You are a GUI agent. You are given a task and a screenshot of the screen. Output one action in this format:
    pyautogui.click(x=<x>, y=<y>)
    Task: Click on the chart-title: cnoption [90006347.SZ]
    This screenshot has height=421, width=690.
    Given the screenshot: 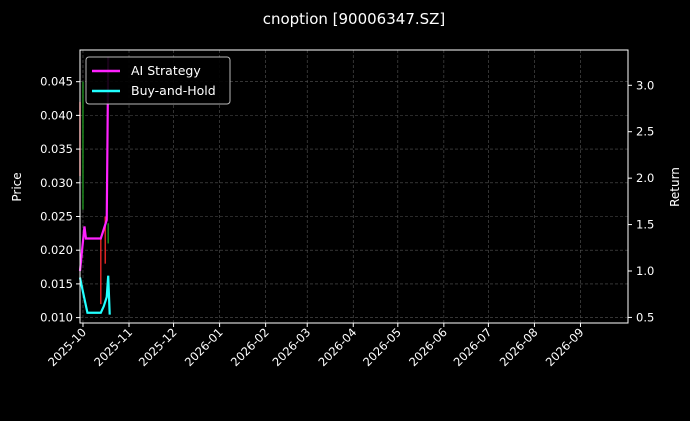 What is the action you would take?
    pyautogui.click(x=354, y=19)
    